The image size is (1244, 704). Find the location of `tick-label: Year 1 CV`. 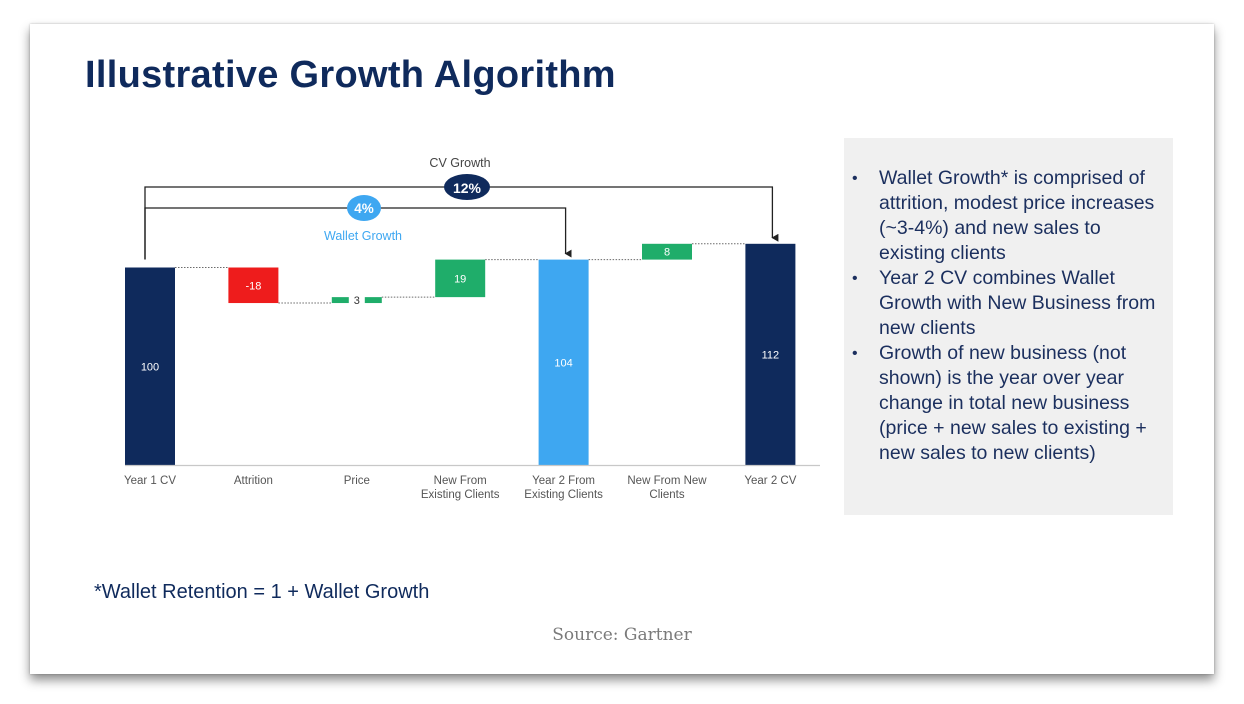

tick-label: Year 1 CV is located at coordinates (150, 481).